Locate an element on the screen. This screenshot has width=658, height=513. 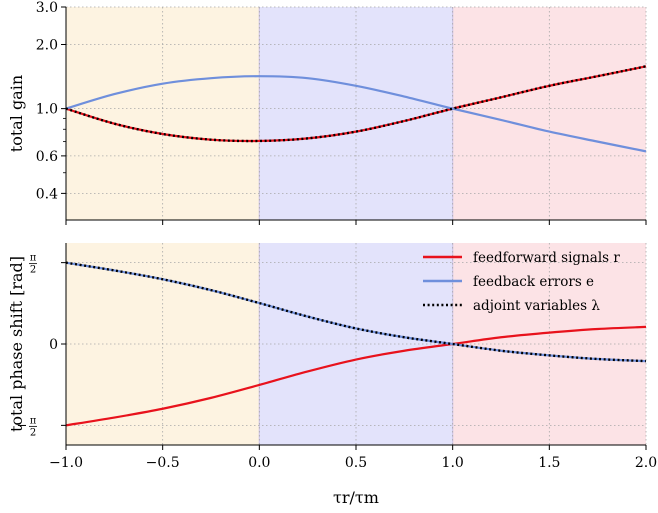
y-tick-label: 0.6 is located at coordinates (47, 157).